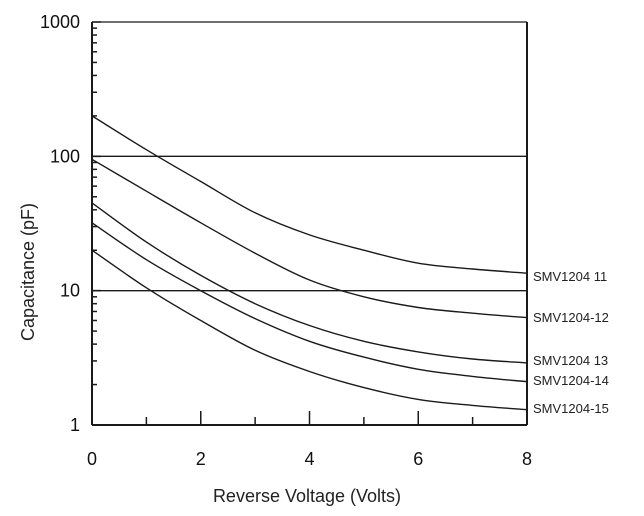 This screenshot has height=516, width=644. Describe the element at coordinates (307, 496) in the screenshot. I see `x-axis-title: Reverse Voltage (Volts)` at that location.